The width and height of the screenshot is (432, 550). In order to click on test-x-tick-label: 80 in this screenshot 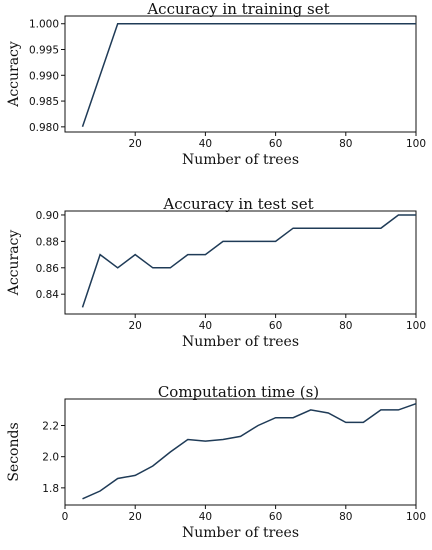, I will do `click(345, 326)`.